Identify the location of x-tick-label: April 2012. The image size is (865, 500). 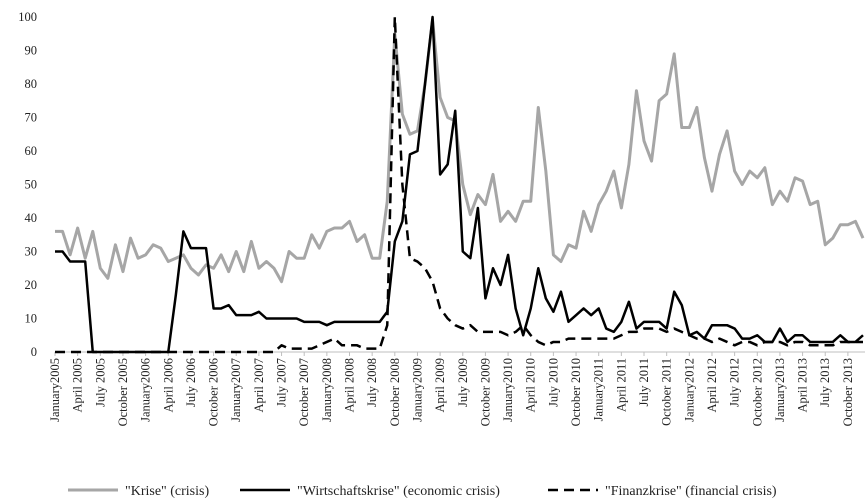
(712, 385).